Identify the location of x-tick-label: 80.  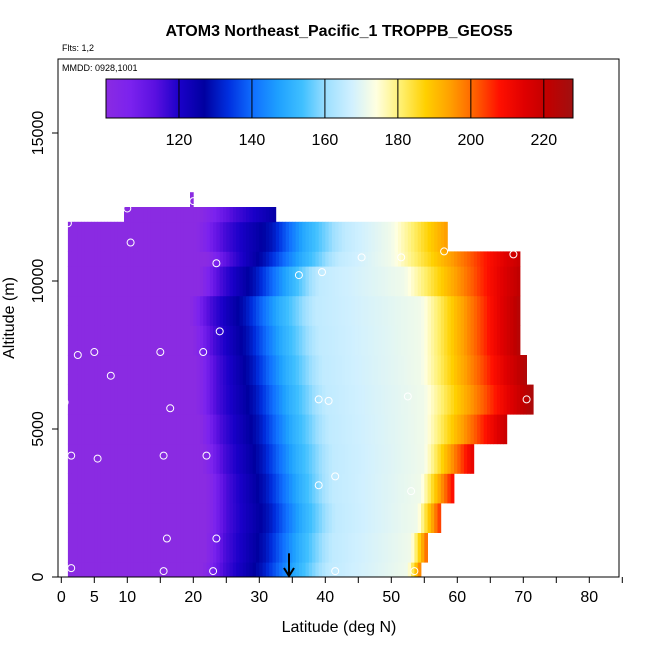
(589, 597).